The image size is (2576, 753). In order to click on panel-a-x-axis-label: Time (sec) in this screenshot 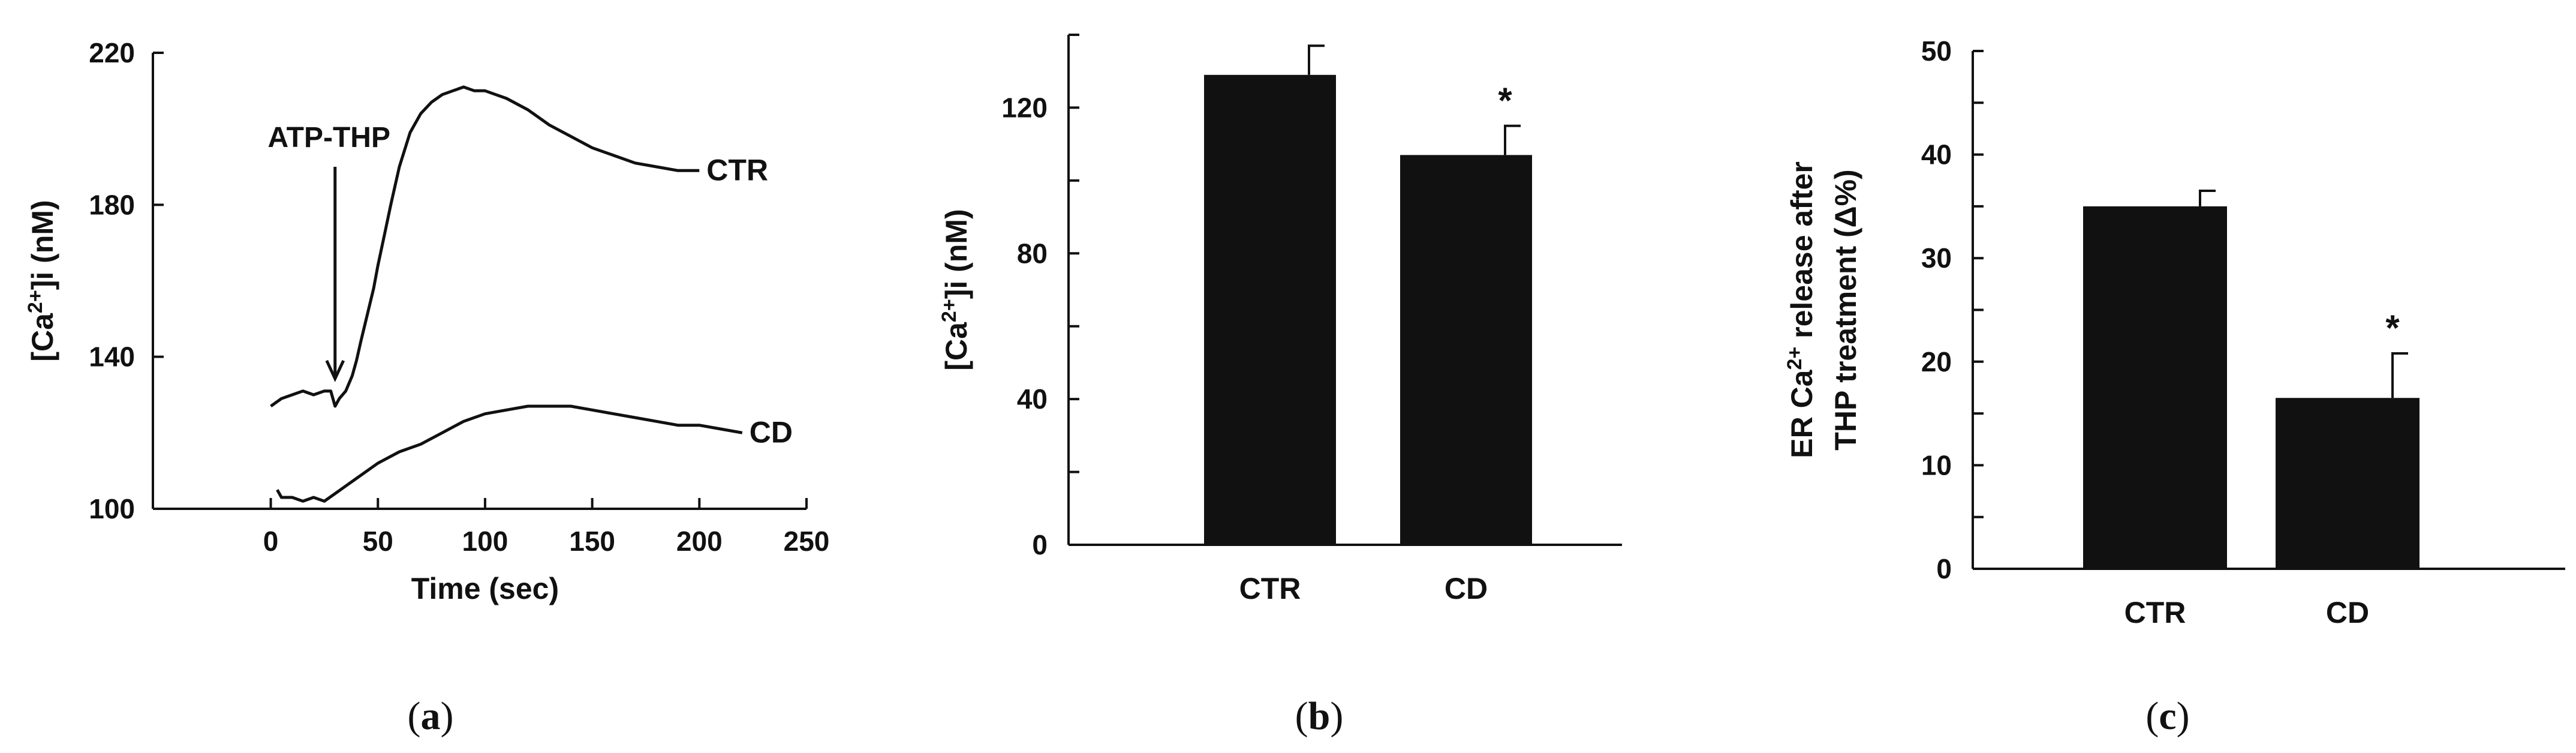, I will do `click(485, 588)`.